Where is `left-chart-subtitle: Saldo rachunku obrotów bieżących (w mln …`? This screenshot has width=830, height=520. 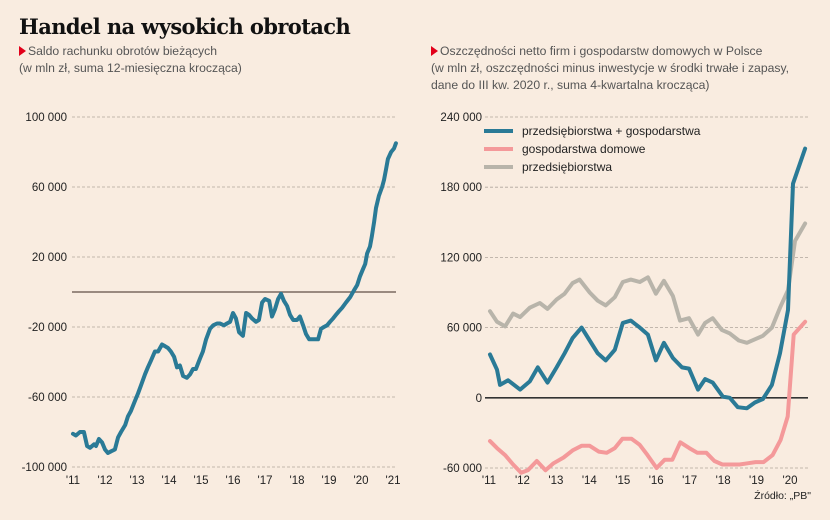 left-chart-subtitle: Saldo rachunku obrotów bieżących (w mln … is located at coordinates (130, 60).